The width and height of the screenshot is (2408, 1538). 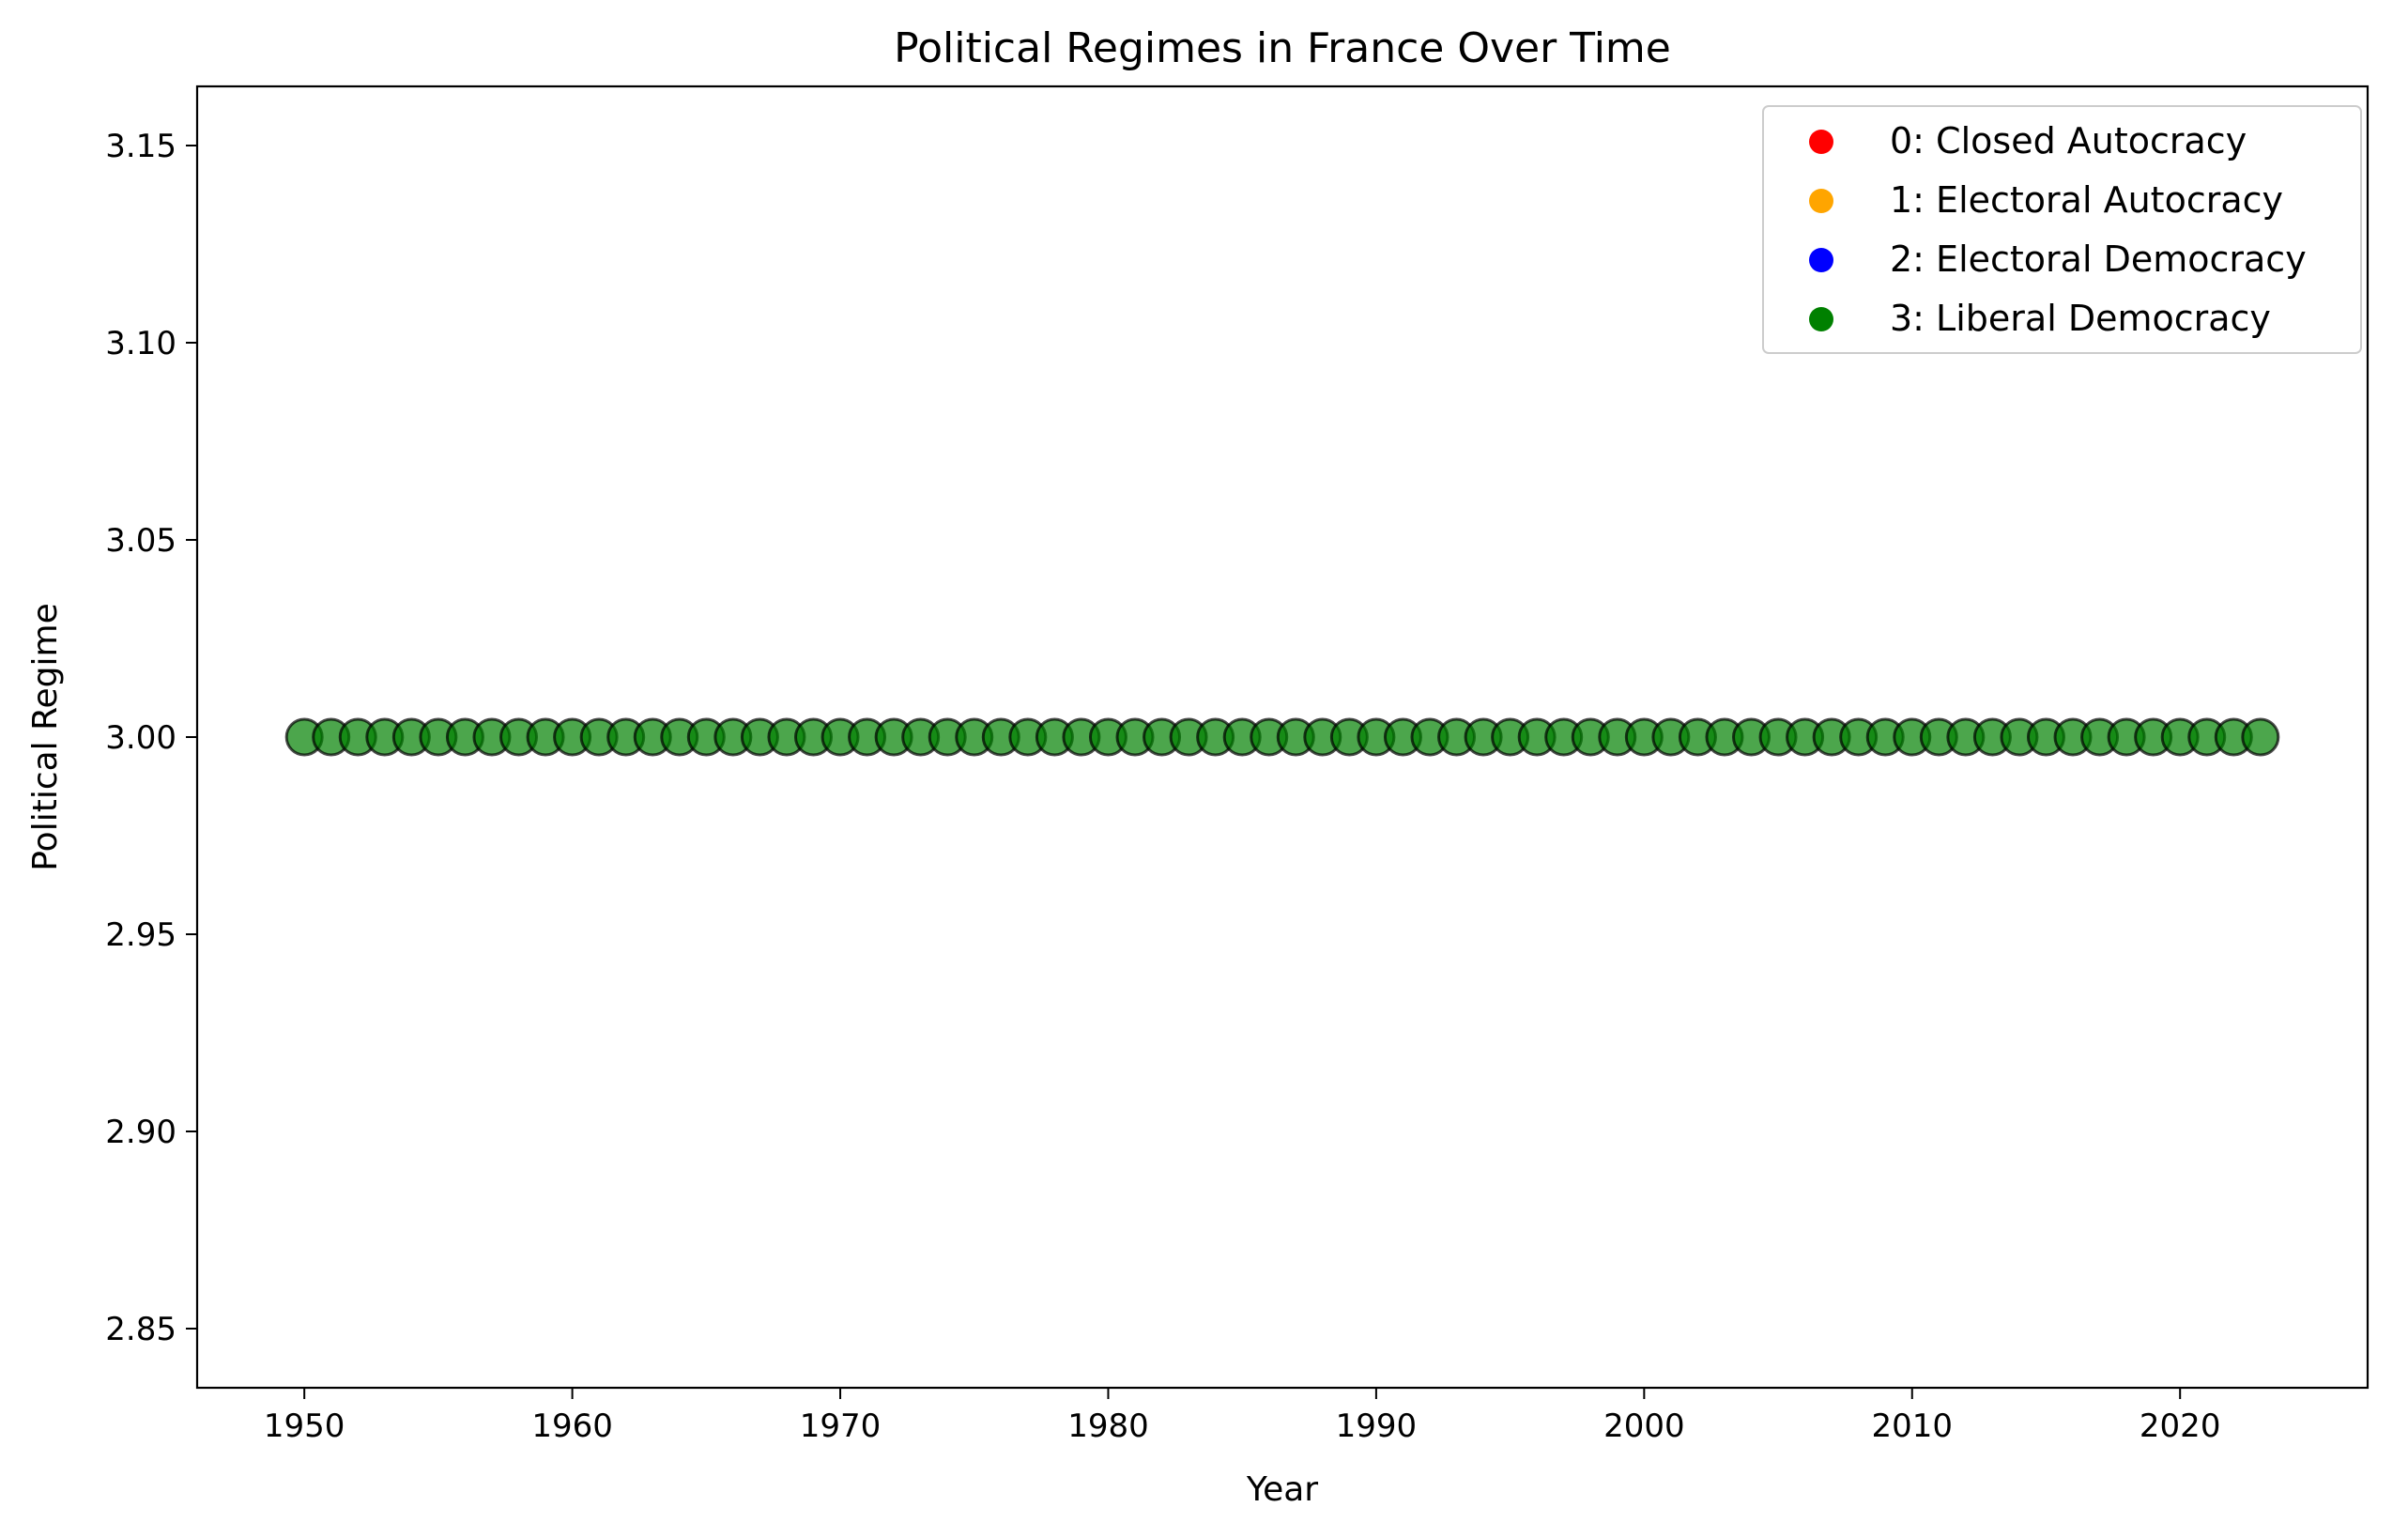 What do you see at coordinates (1282, 48) in the screenshot?
I see `chart-title: Political Regimes in France Over Time` at bounding box center [1282, 48].